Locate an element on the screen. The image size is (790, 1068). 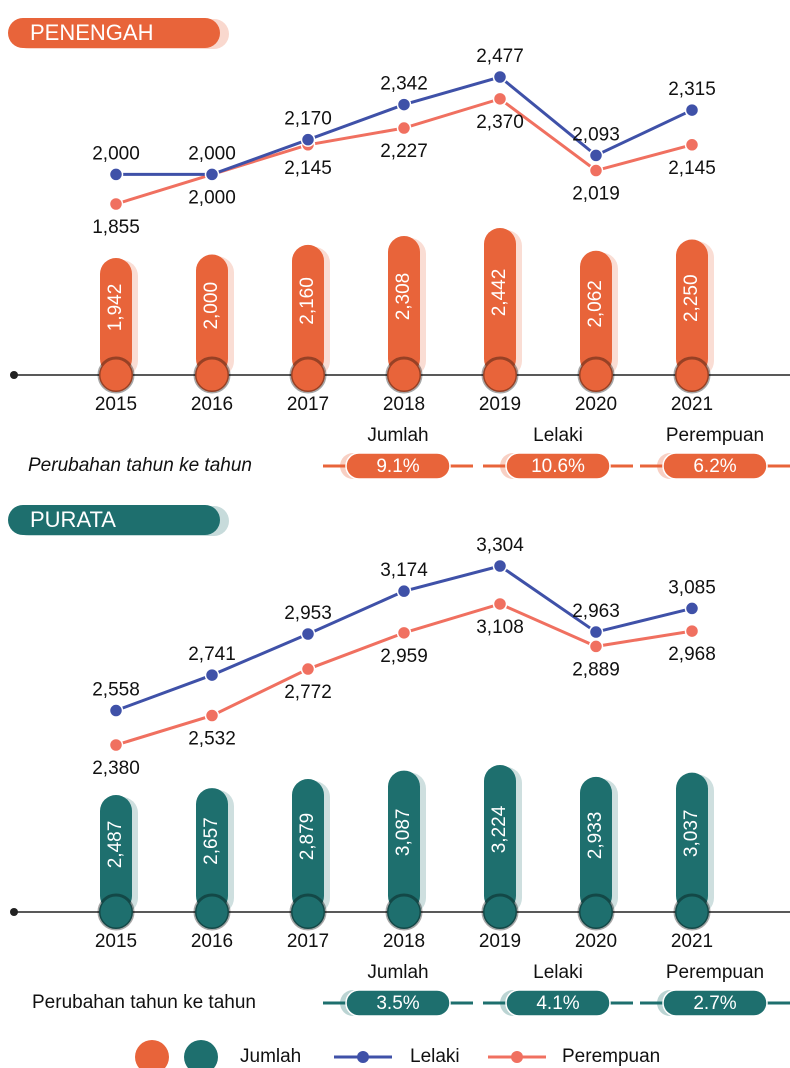
change-value: 3.5% is located at coordinates (397, 1003).